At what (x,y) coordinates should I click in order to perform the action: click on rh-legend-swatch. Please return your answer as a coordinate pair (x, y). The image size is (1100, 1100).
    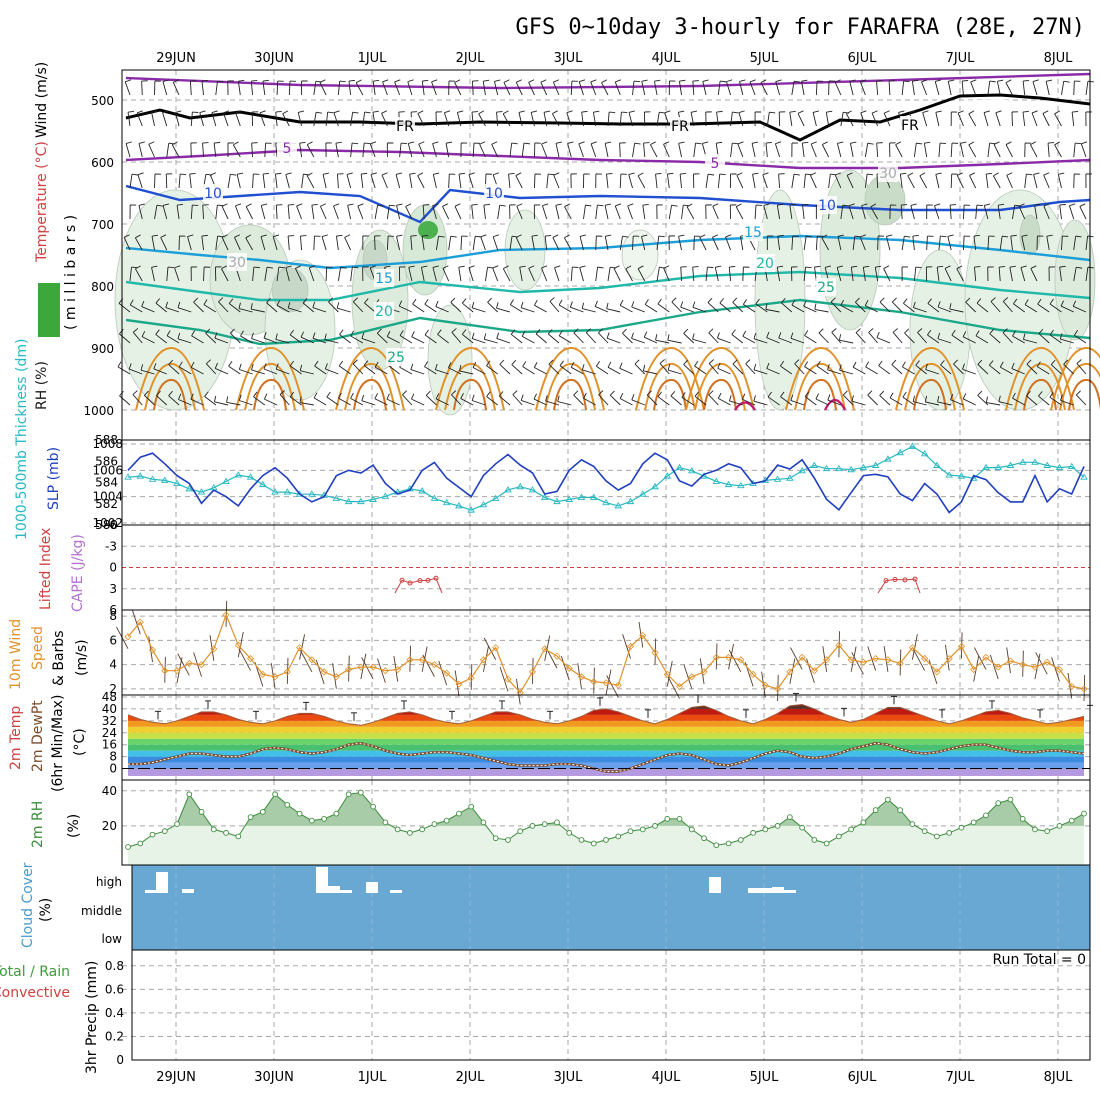
    Looking at the image, I should click on (49, 310).